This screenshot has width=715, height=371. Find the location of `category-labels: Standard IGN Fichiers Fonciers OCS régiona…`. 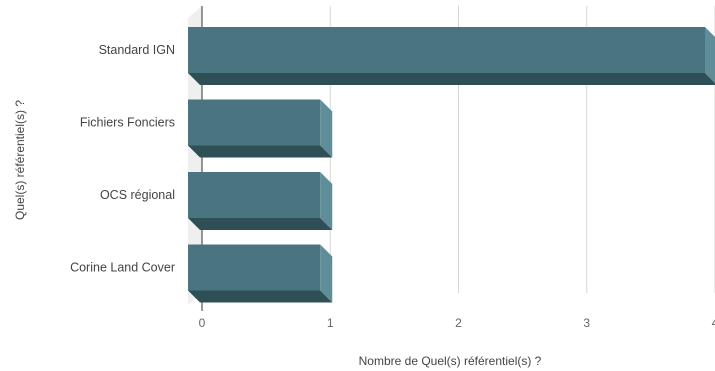

category-labels: Standard IGN Fichiers Fonciers OCS régiona… is located at coordinates (122, 159).